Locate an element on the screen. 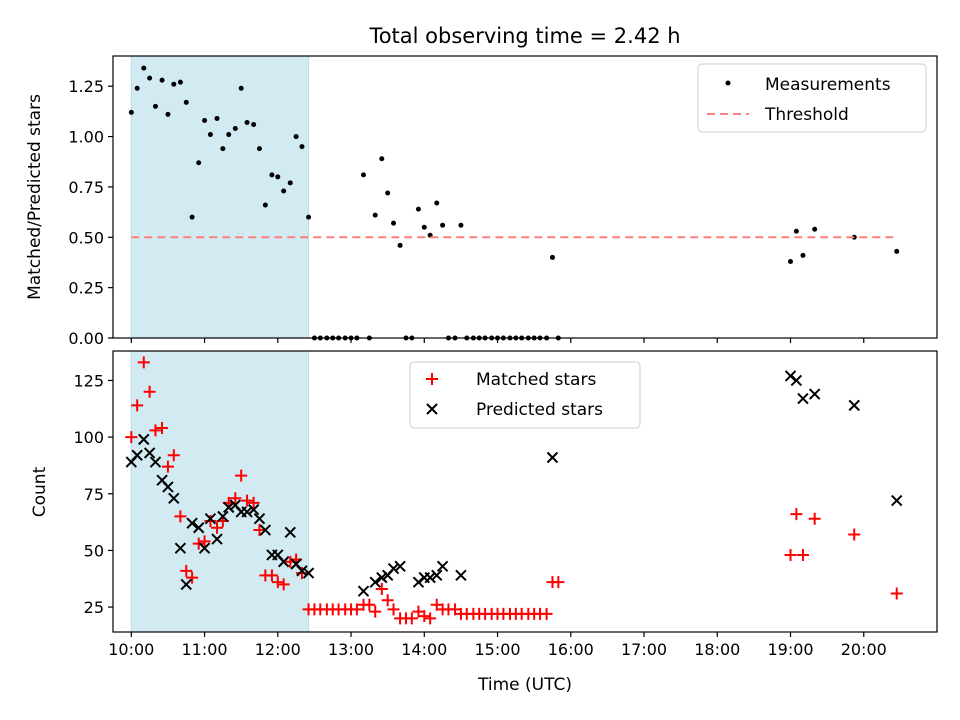 The width and height of the screenshot is (960, 720). y-tick-label: 25 is located at coordinates (94, 607).